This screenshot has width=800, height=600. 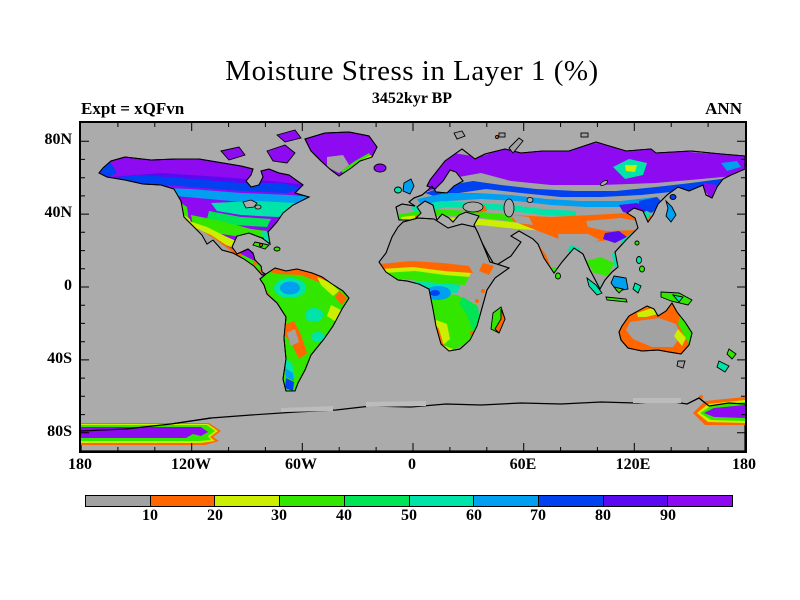 What do you see at coordinates (509, 208) in the screenshot?
I see `caspian-sea` at bounding box center [509, 208].